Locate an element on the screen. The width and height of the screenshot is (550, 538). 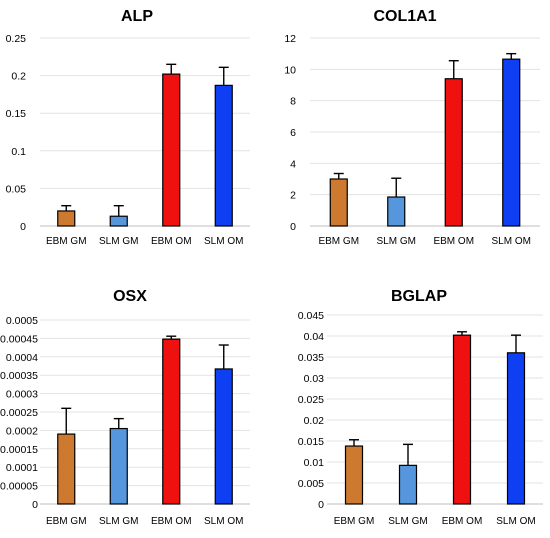
y-tick-label: 10 is located at coordinates (290, 70).